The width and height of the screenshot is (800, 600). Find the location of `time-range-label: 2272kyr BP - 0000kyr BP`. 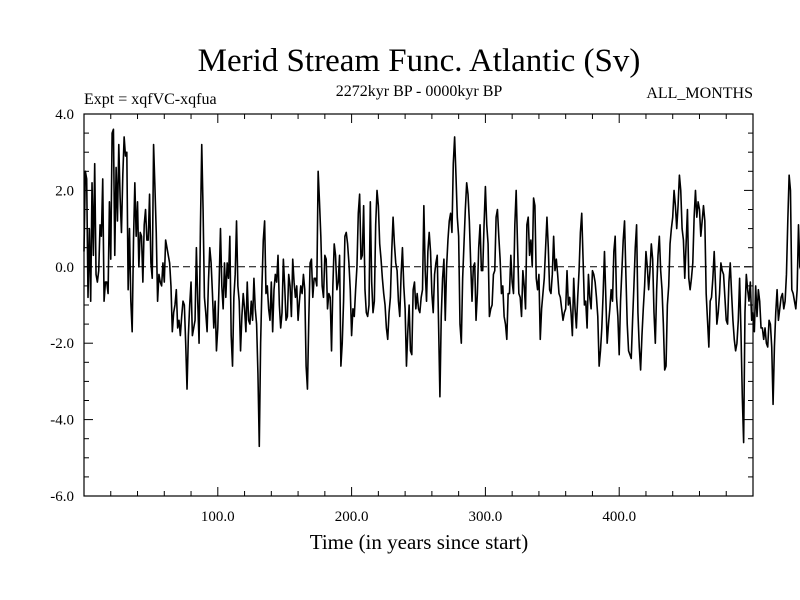

time-range-label: 2272kyr BP - 0000kyr BP is located at coordinates (419, 91).